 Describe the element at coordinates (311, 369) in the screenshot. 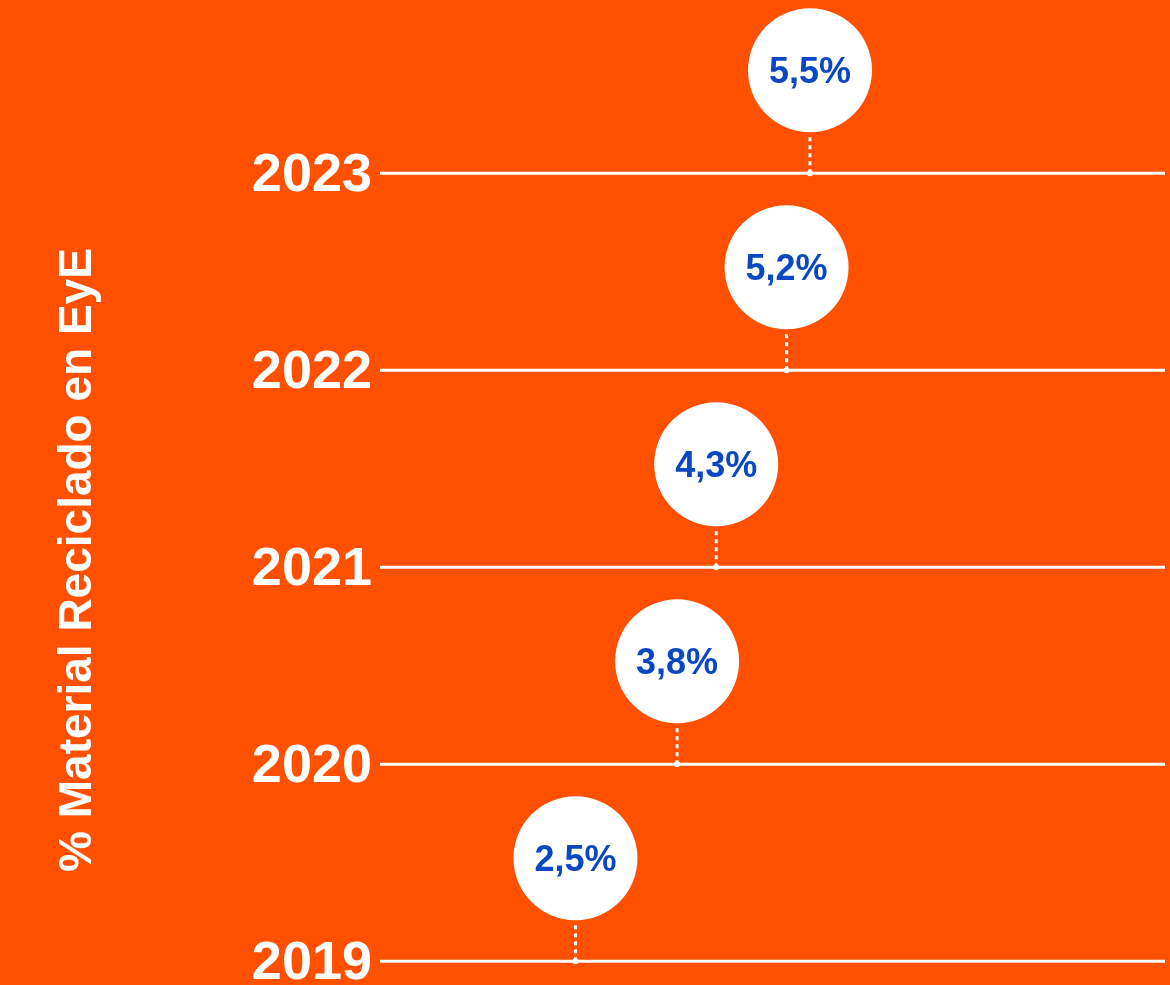

I see `y-tick-label: 2022` at that location.